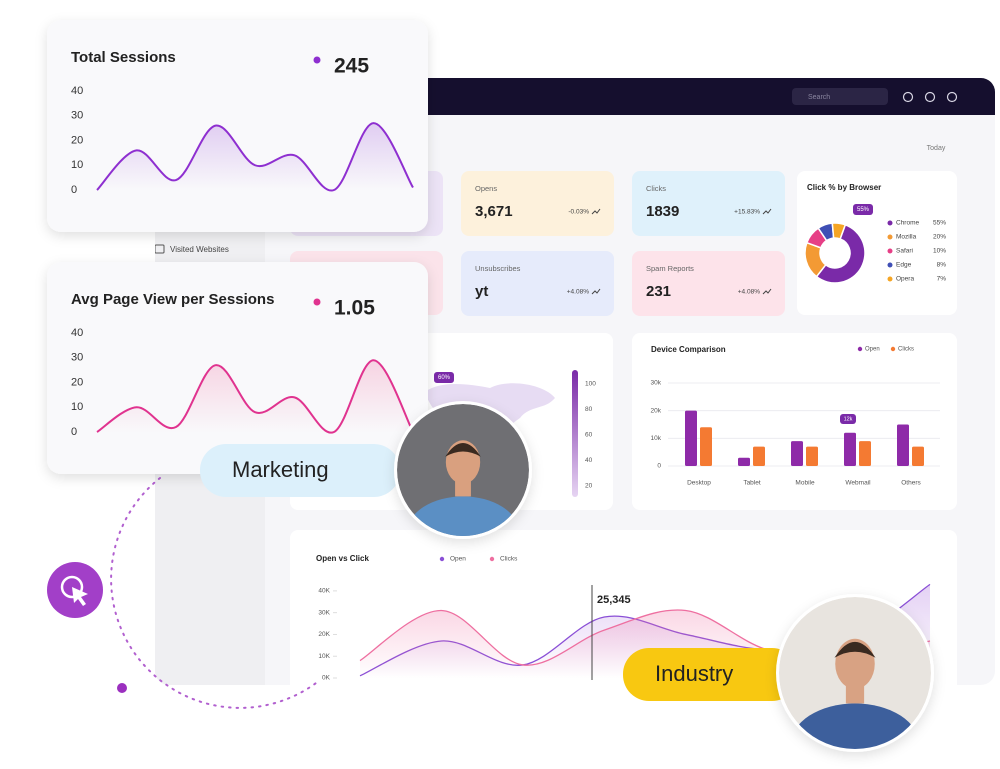  I want to click on y-tick-label: 0K, so click(326, 678).